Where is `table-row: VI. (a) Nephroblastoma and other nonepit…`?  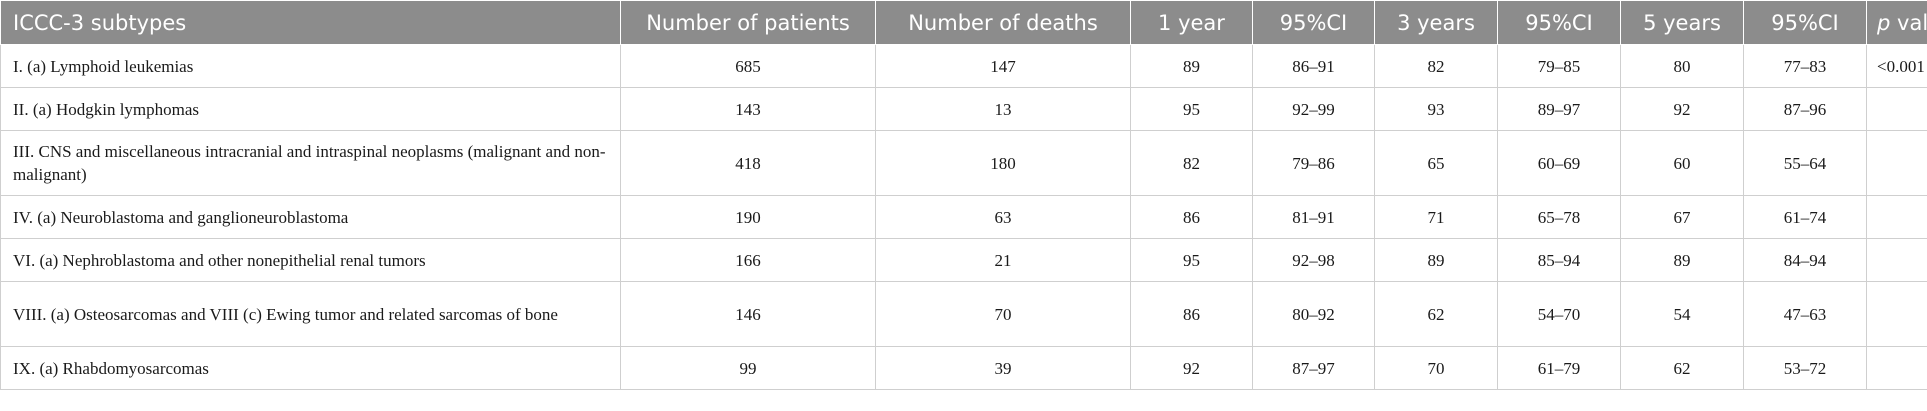 table-row: VI. (a) Nephroblastoma and other nonepit… is located at coordinates (963, 260).